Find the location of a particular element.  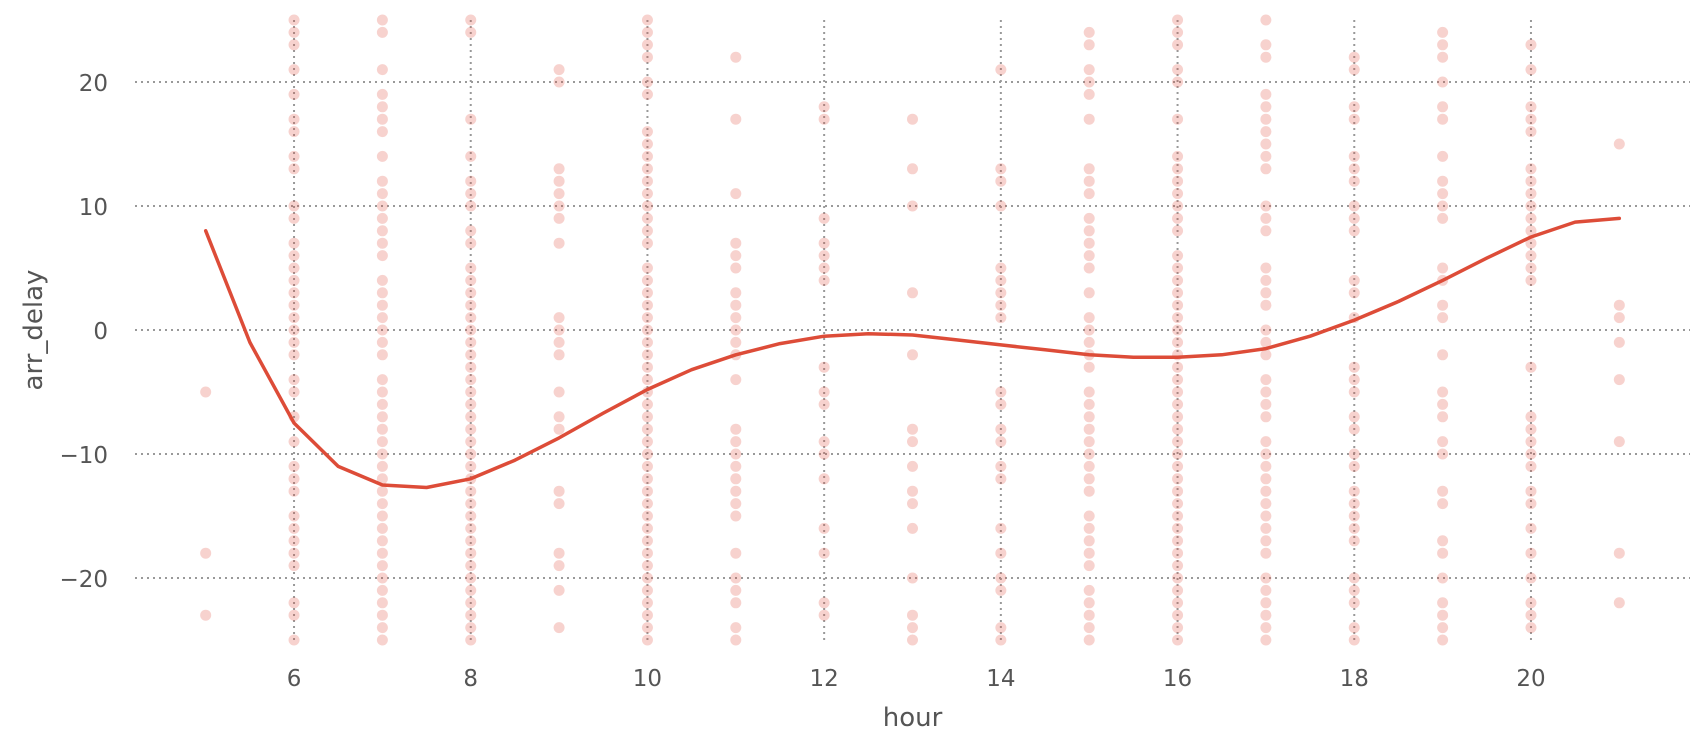

x-tick-label: 6 is located at coordinates (294, 679).